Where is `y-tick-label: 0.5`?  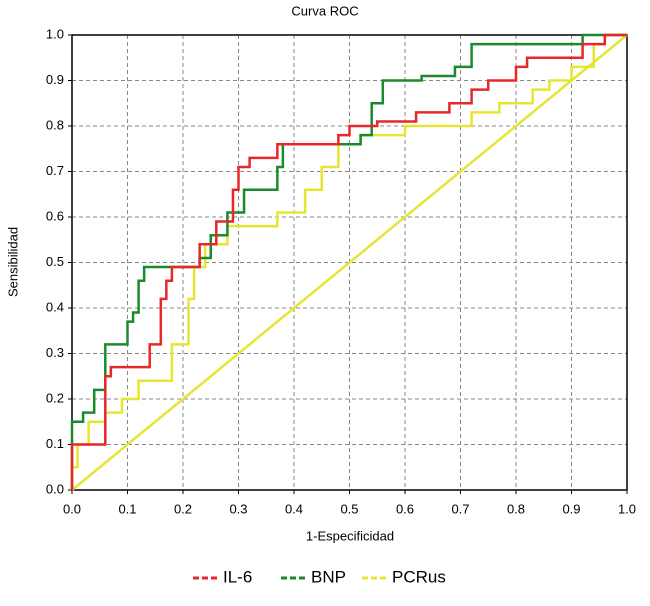
y-tick-label: 0.5 is located at coordinates (55, 261).